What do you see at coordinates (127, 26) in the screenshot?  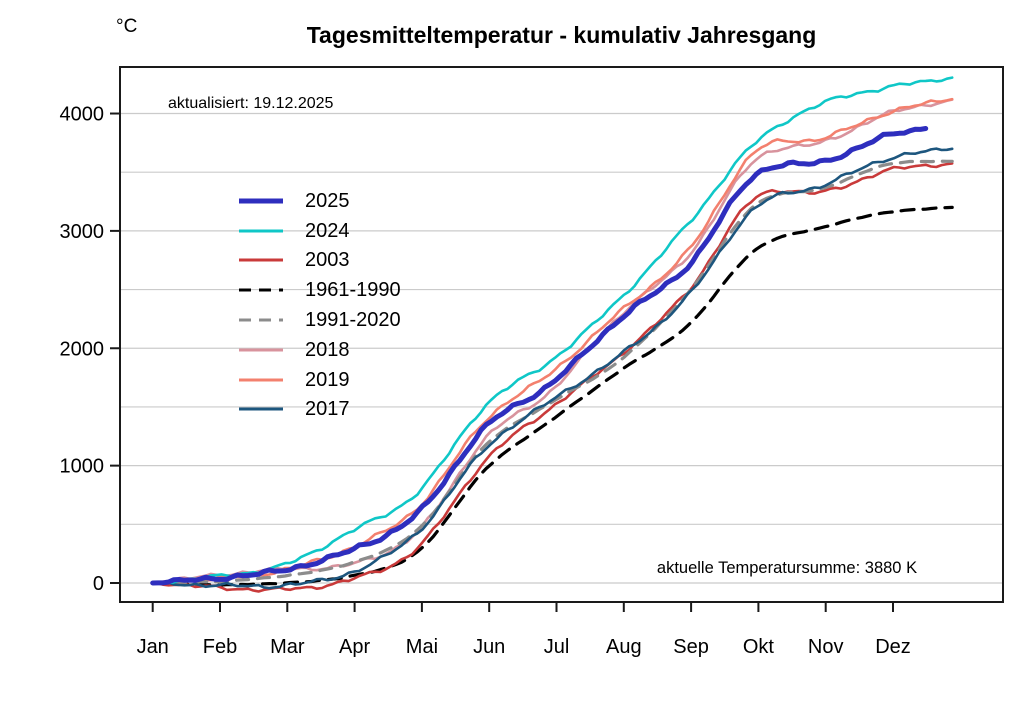 I see `y-axis-unit-label: °C` at bounding box center [127, 26].